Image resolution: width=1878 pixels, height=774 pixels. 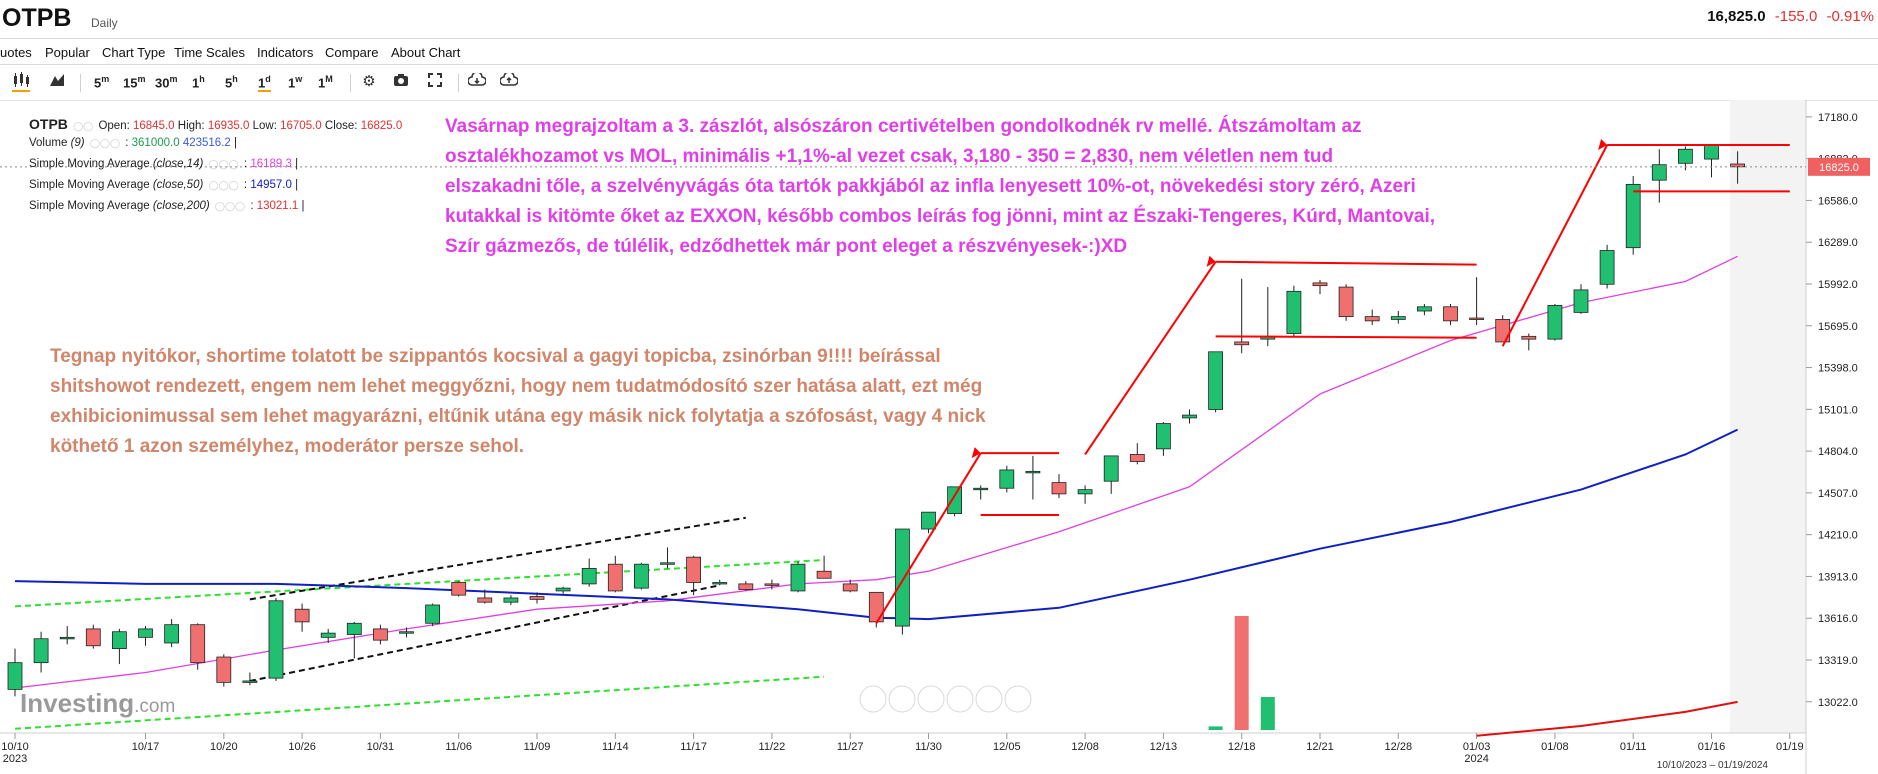 I want to click on candlestick-chart-icon, so click(x=21, y=82).